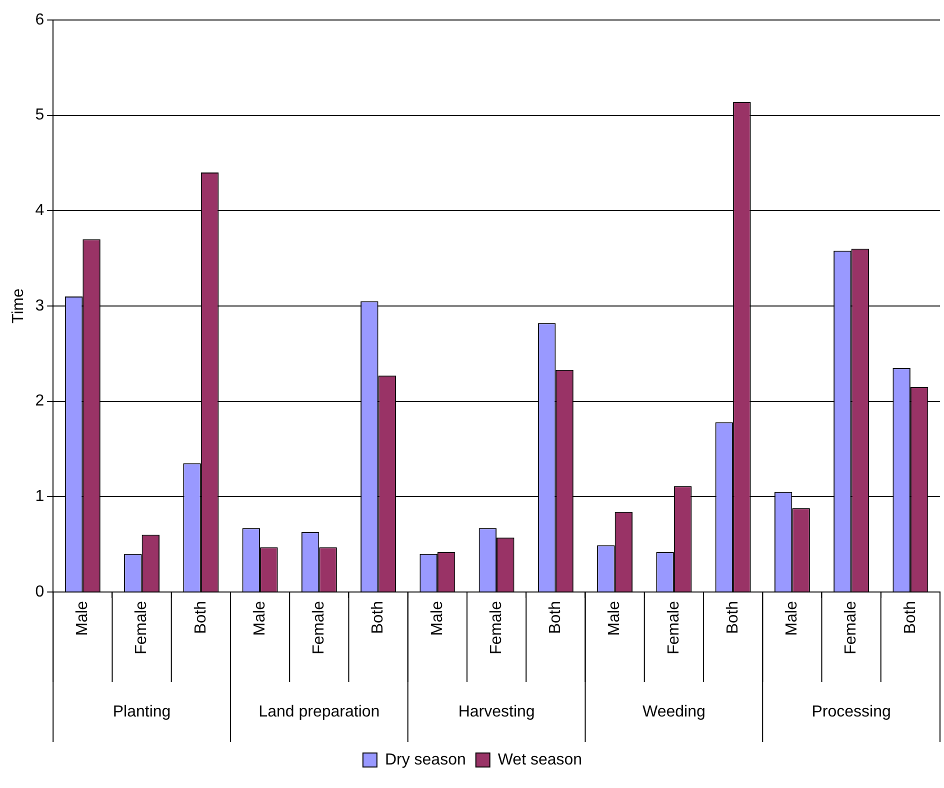 The height and width of the screenshot is (788, 944). Describe the element at coordinates (39, 19) in the screenshot. I see `y-tick-label: 6` at that location.